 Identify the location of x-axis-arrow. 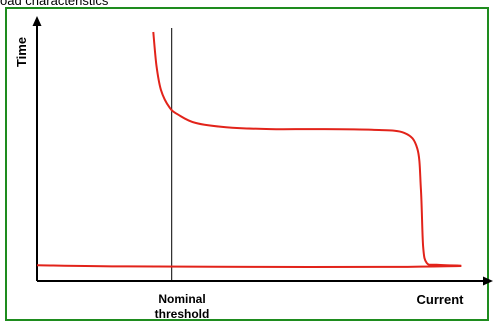
(488, 281).